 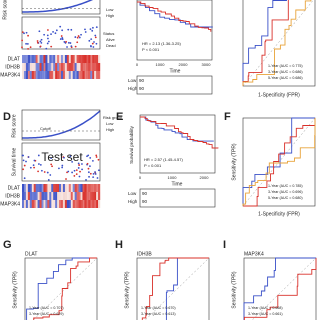 I want to click on tick-label: 2000, so click(x=205, y=177).